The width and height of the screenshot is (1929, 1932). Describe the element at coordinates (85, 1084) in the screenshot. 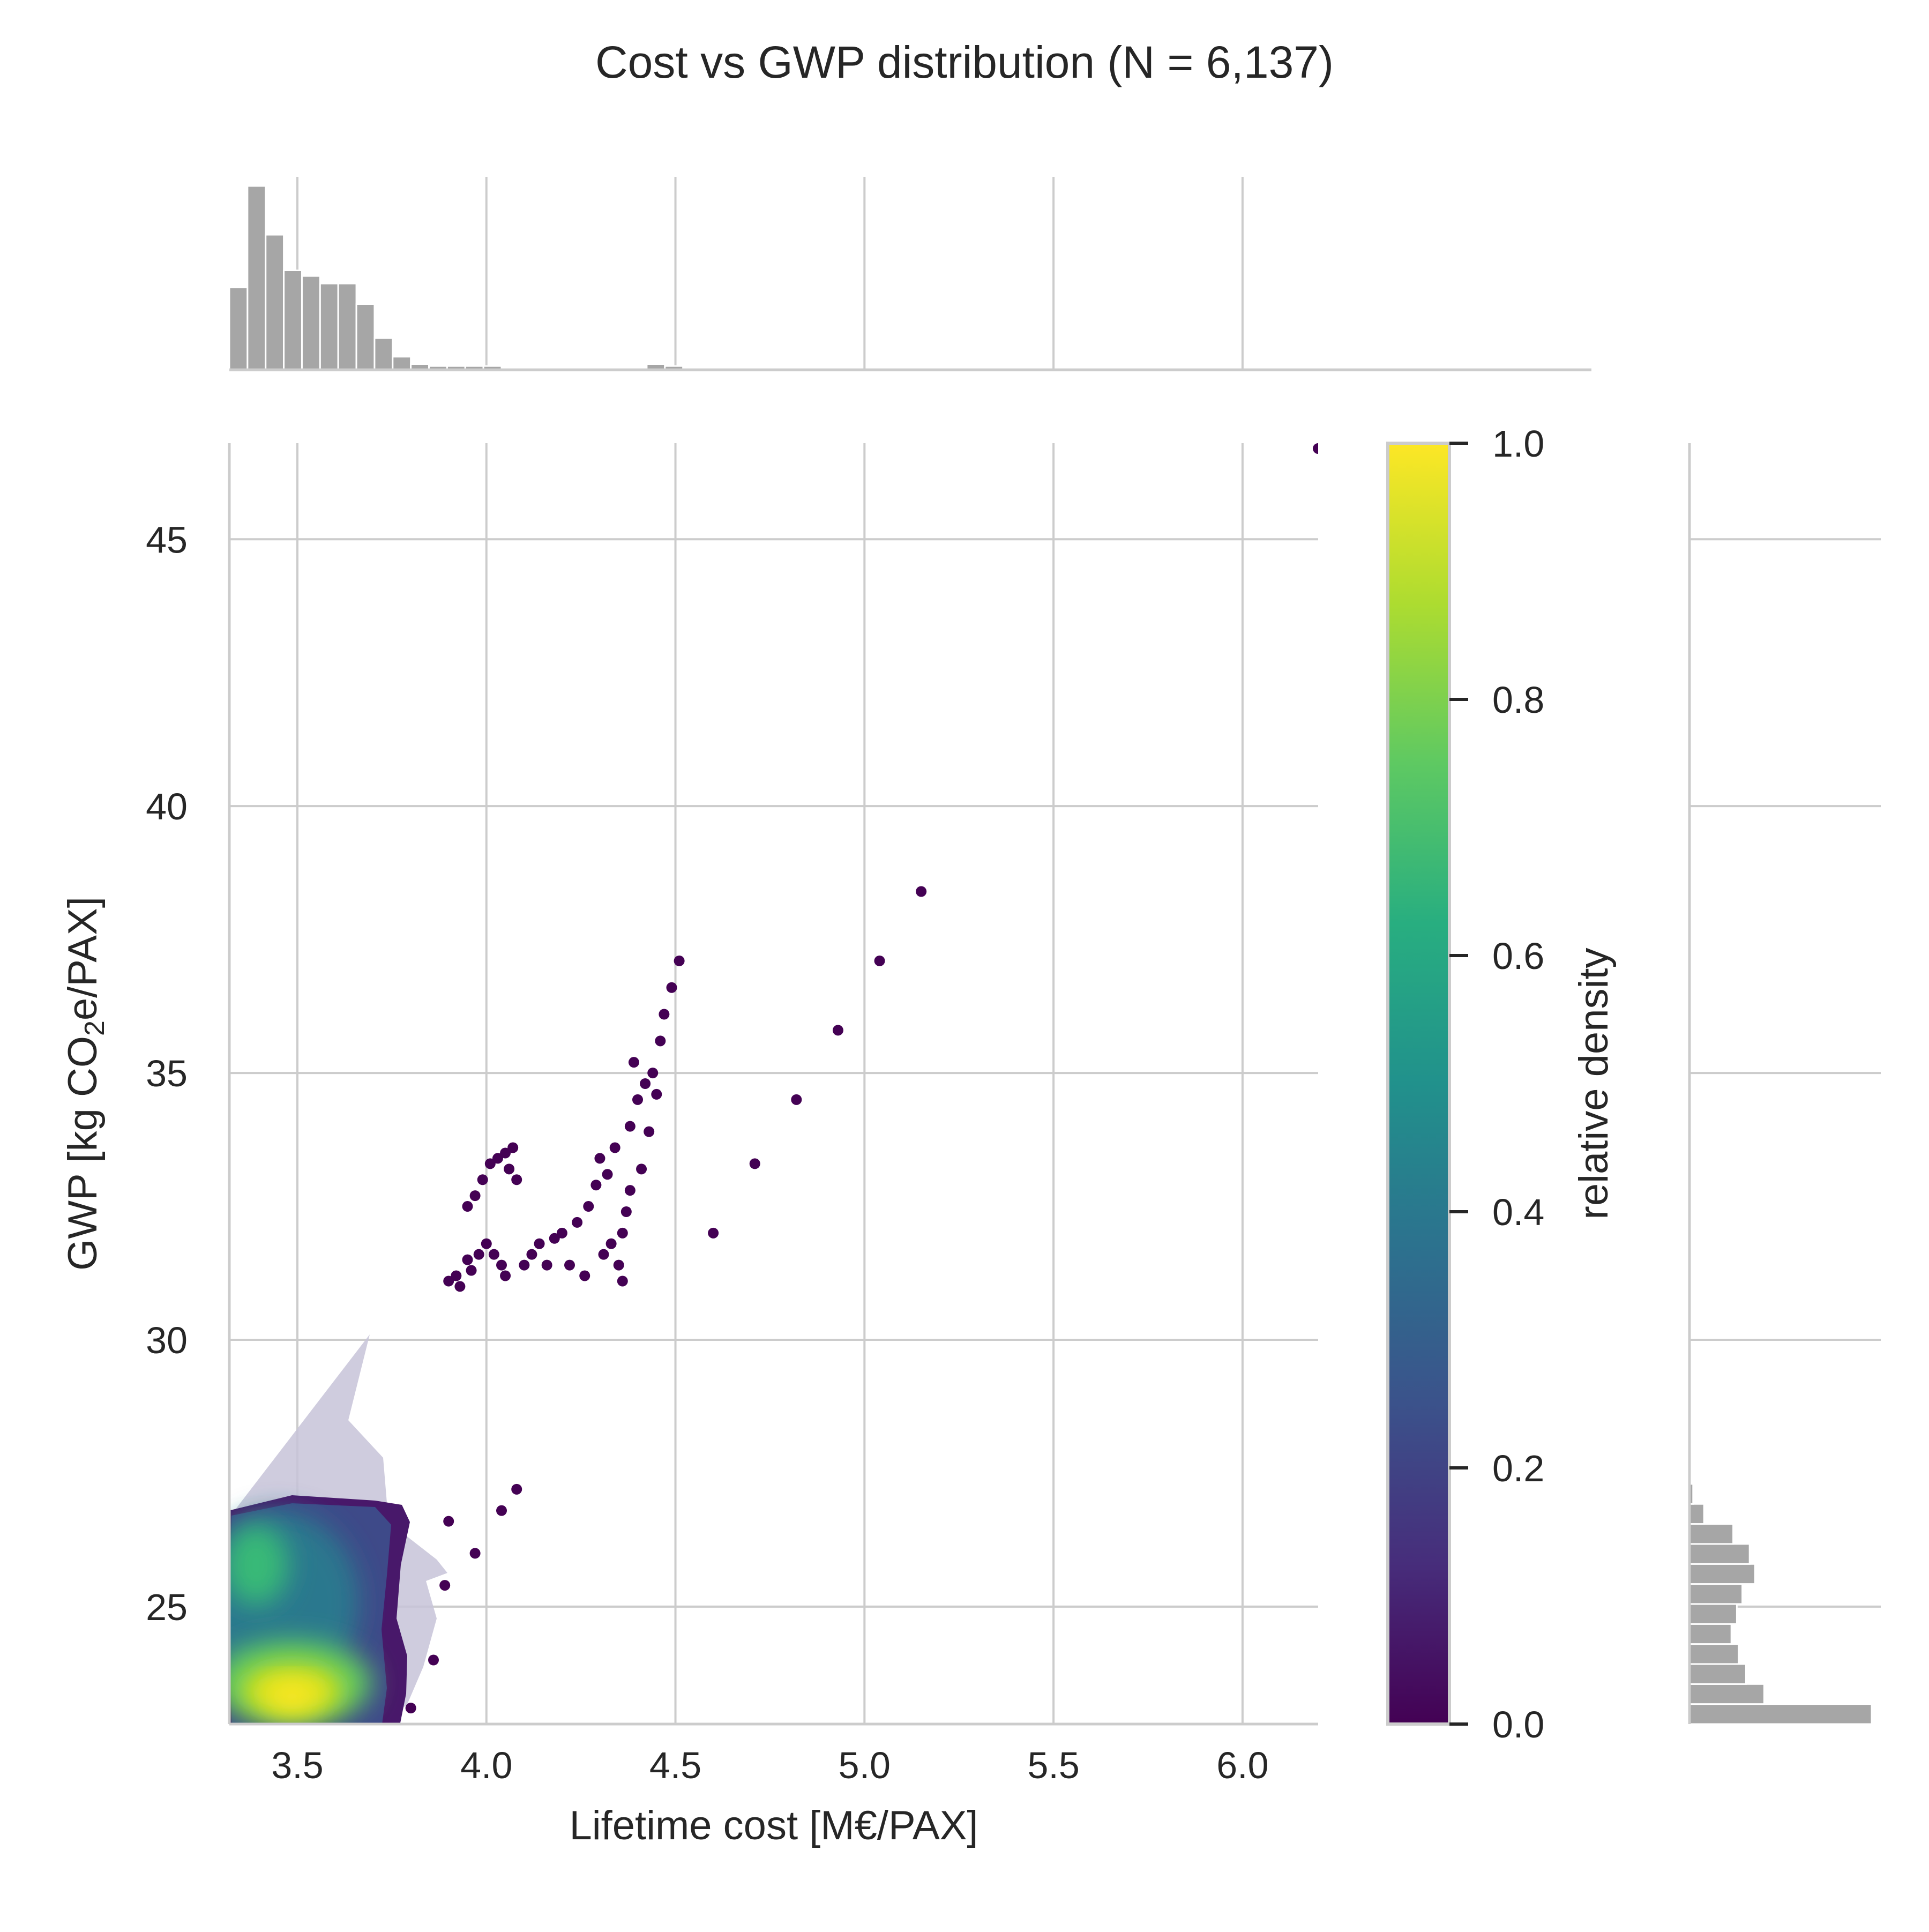

I see `y-axis-label: GWP [kg CO2e/PAX]` at that location.